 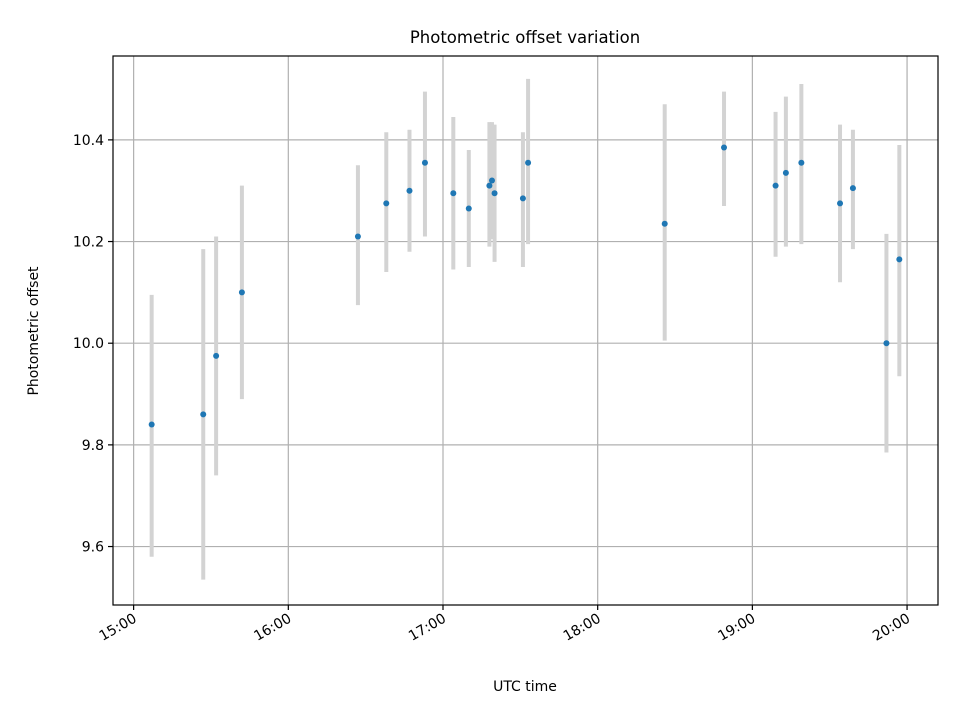 I want to click on y-axis: 9.6 9.8 10.0 10.2 10.4, so click(x=93, y=344).